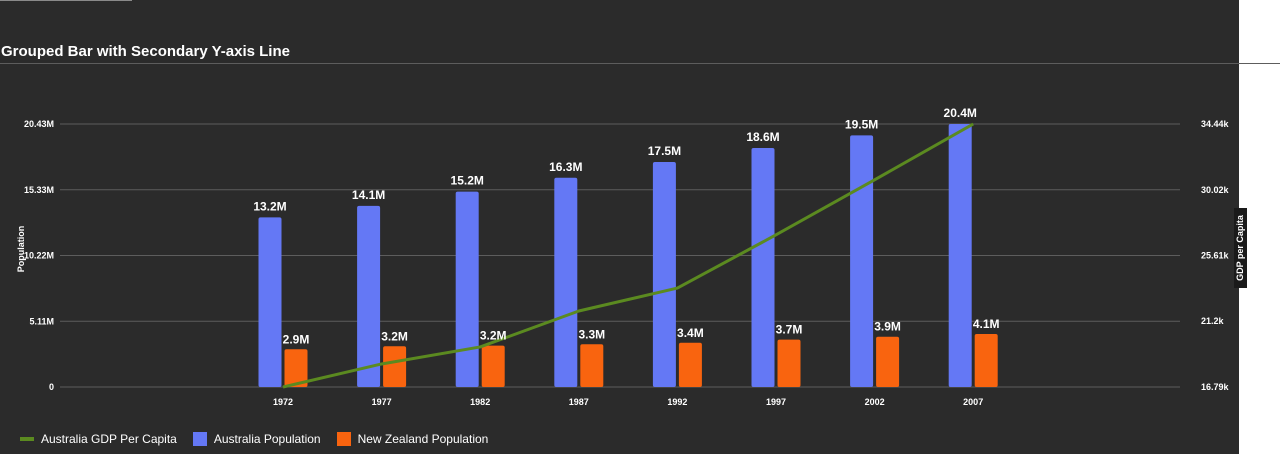 Image resolution: width=1280 pixels, height=454 pixels. What do you see at coordinates (382, 402) in the screenshot?
I see `x-tick-label: 1977` at bounding box center [382, 402].